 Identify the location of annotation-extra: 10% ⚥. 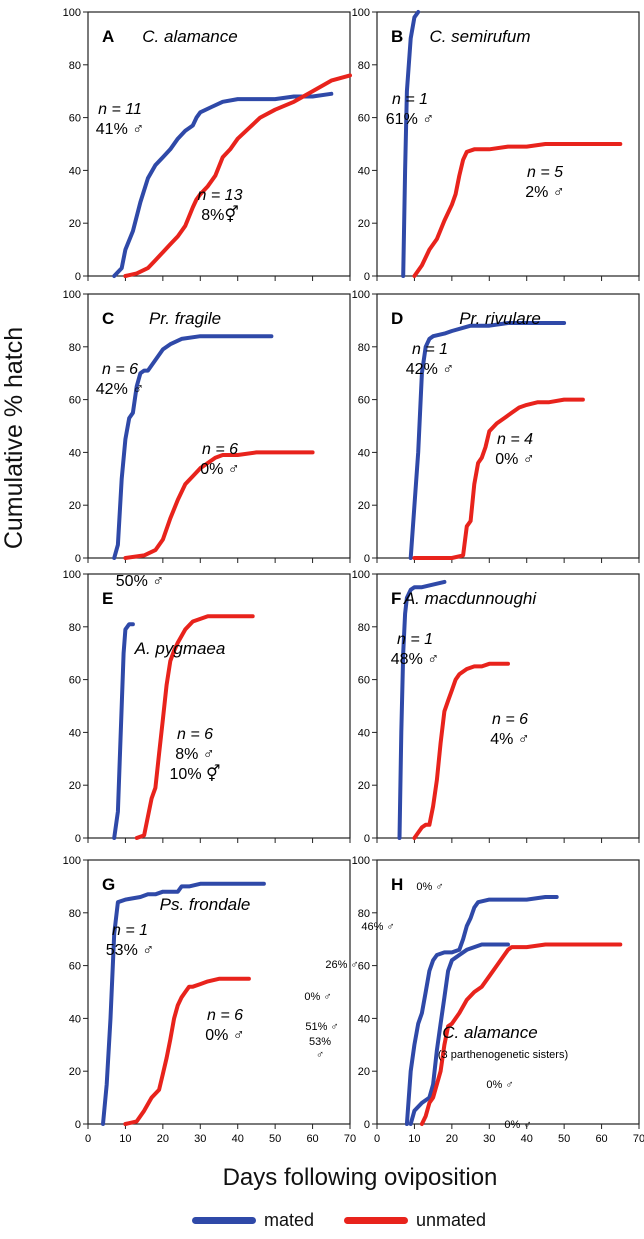
(195, 773).